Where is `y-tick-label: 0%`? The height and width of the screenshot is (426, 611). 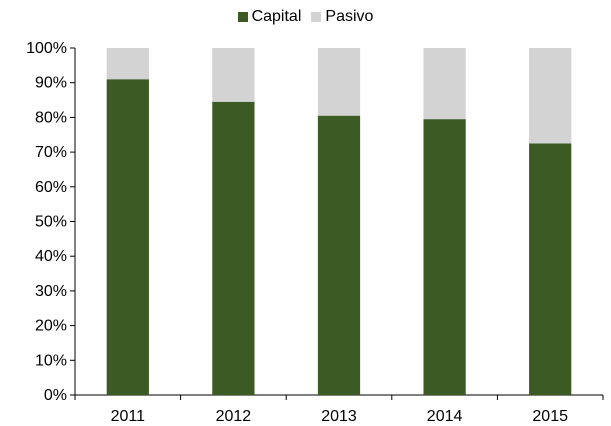 y-tick-label: 0% is located at coordinates (55, 395).